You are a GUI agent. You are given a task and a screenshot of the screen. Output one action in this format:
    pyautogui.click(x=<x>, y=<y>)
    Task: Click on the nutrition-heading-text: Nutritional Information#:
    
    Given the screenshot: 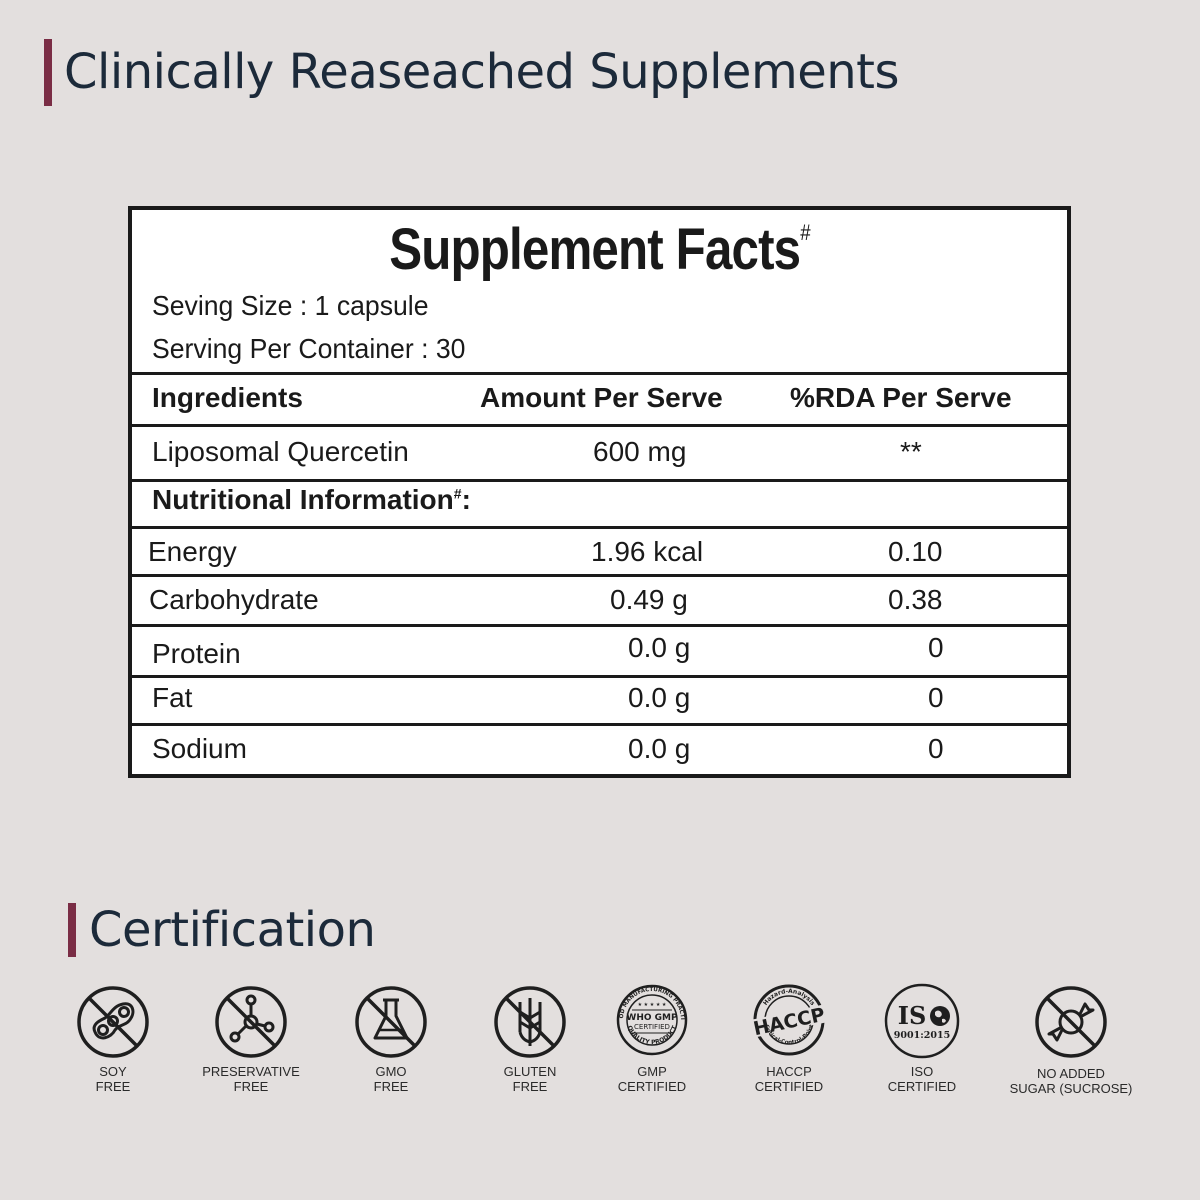 What is the action you would take?
    pyautogui.click(x=311, y=500)
    